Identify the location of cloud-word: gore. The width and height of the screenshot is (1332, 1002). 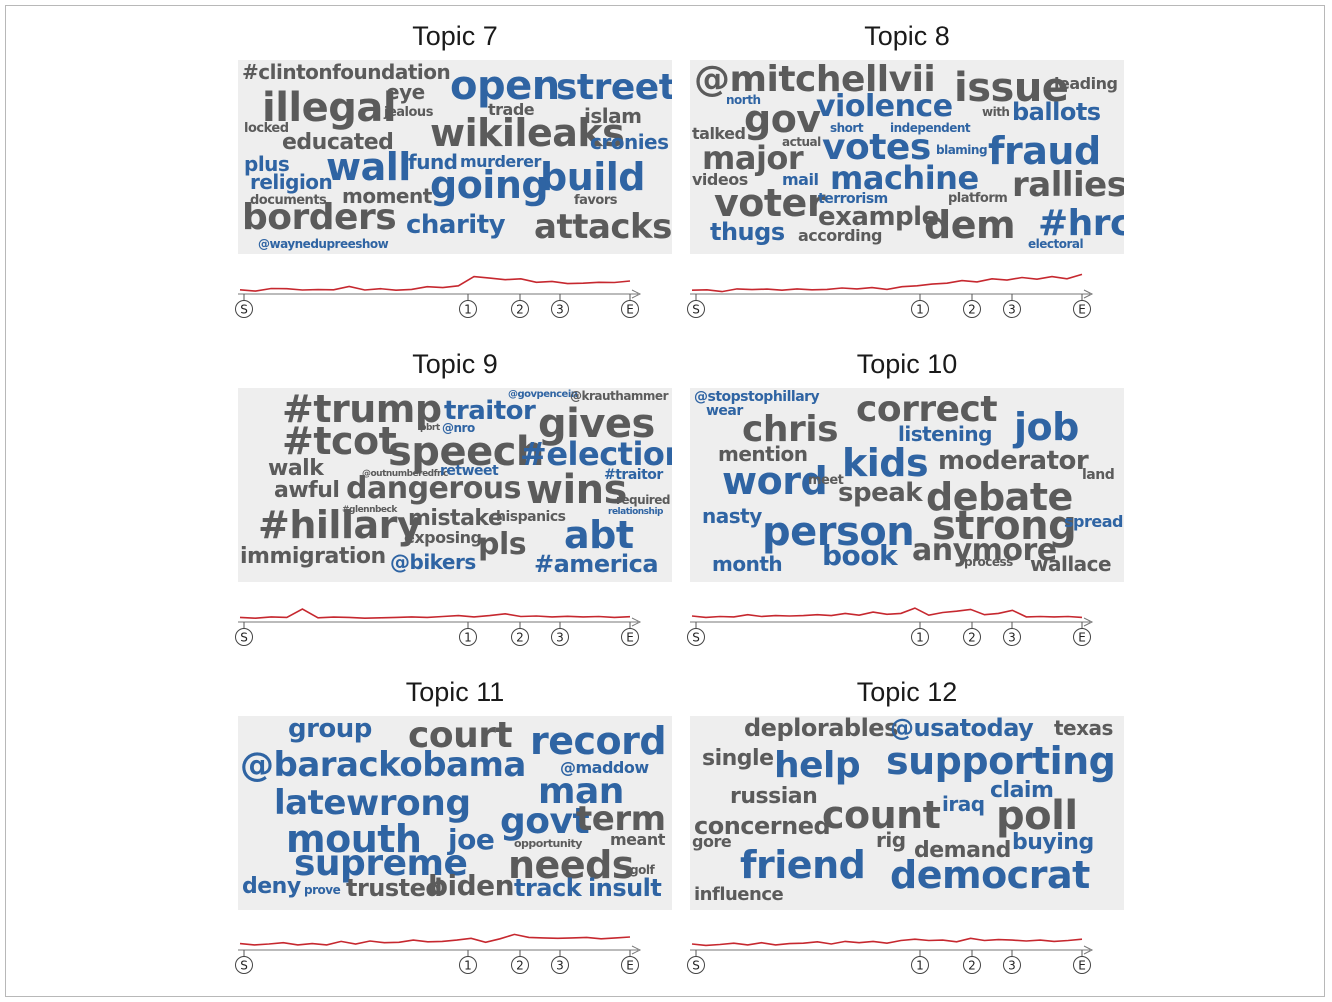
(712, 841).